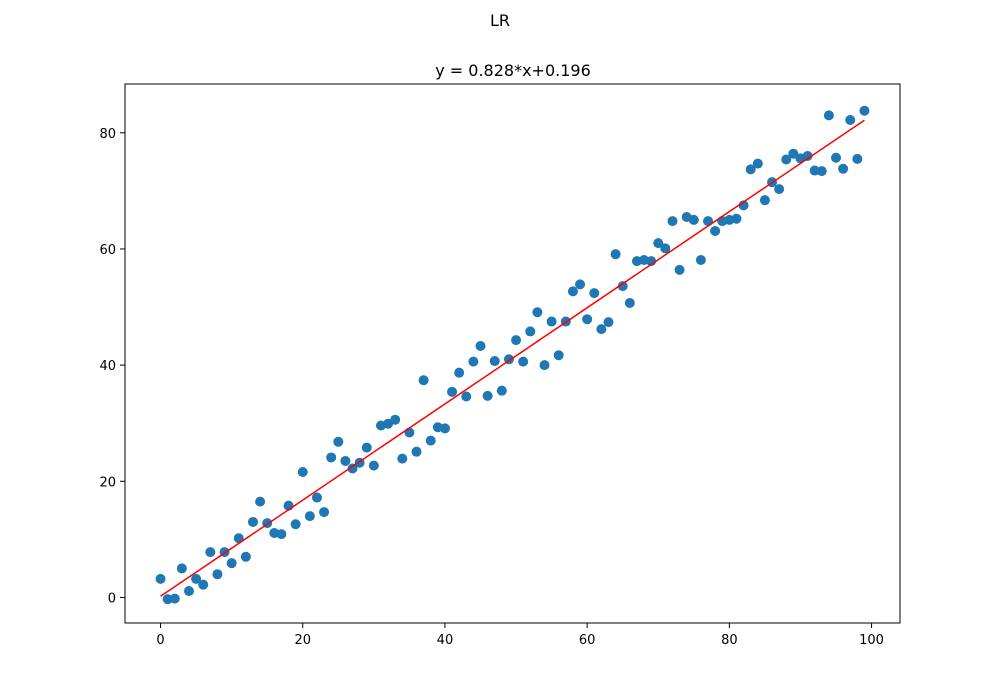 Image resolution: width=1000 pixels, height=700 pixels. Describe the element at coordinates (871, 640) in the screenshot. I see `x-tick-label: 100` at that location.